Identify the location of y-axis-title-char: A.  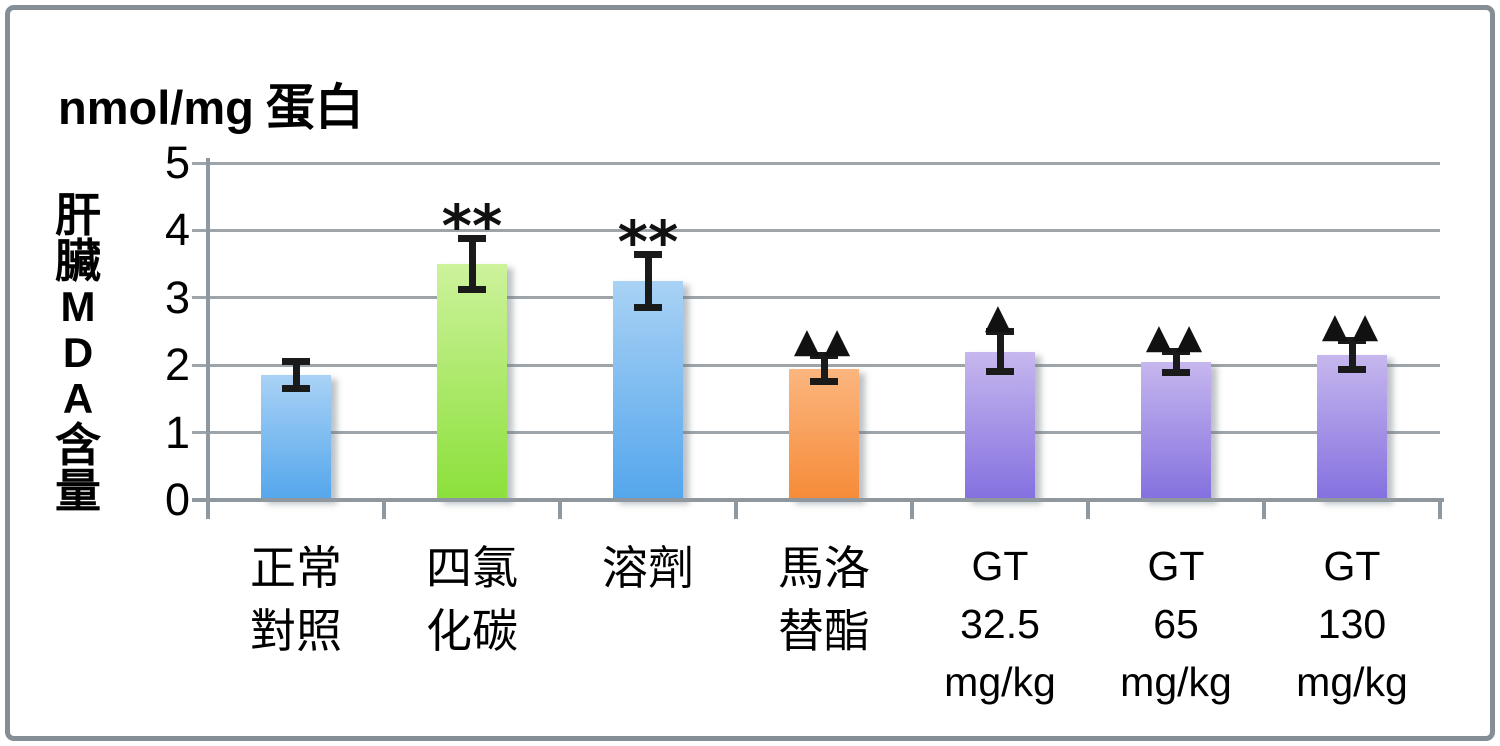
(78, 398).